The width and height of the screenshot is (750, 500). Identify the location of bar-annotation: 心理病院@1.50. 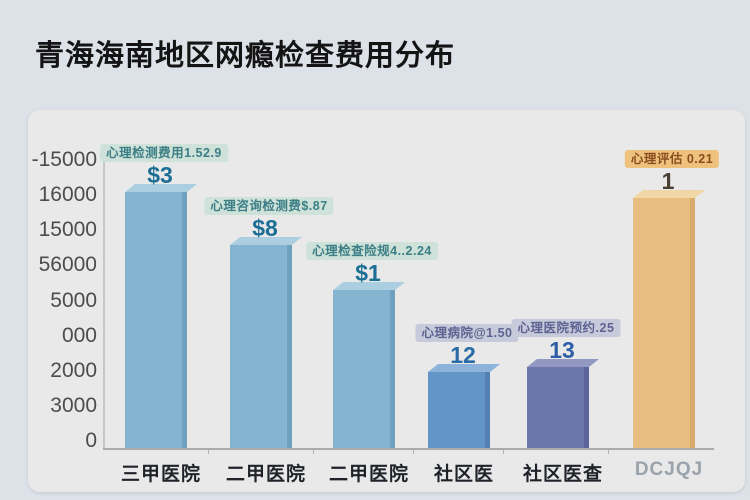
(467, 333).